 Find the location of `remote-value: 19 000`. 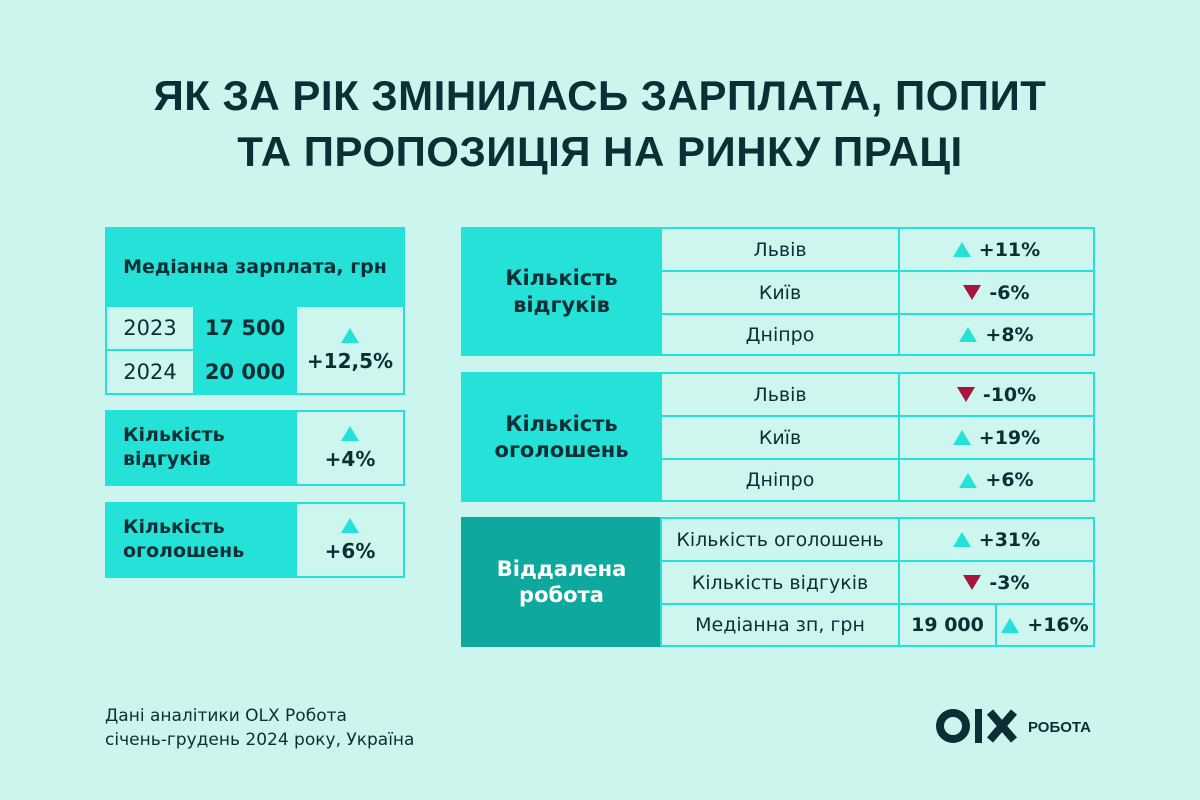

remote-value: 19 000 is located at coordinates (947, 625).